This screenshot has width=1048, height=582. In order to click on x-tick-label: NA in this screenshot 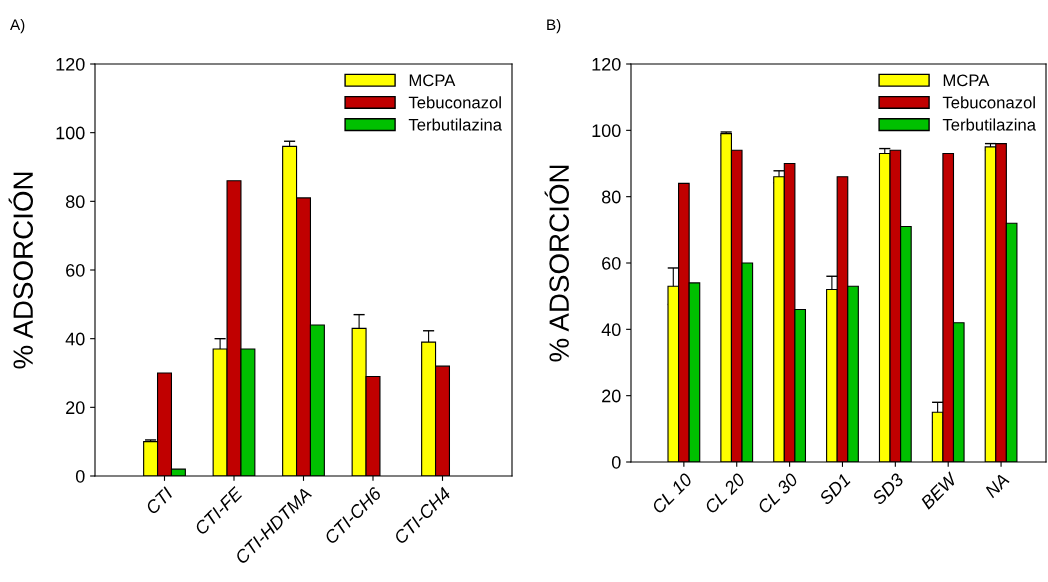, I will do `click(997, 485)`.